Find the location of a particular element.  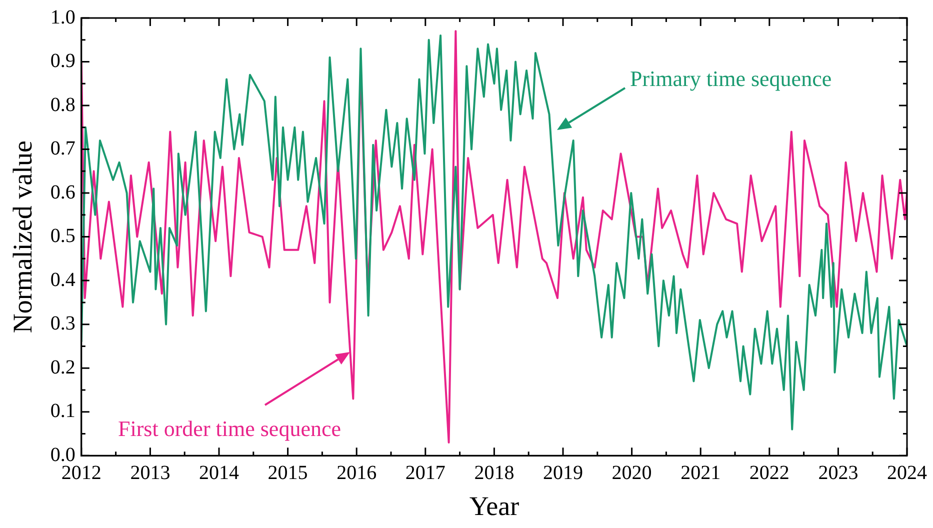

x-tick-label: 2018 is located at coordinates (494, 473).